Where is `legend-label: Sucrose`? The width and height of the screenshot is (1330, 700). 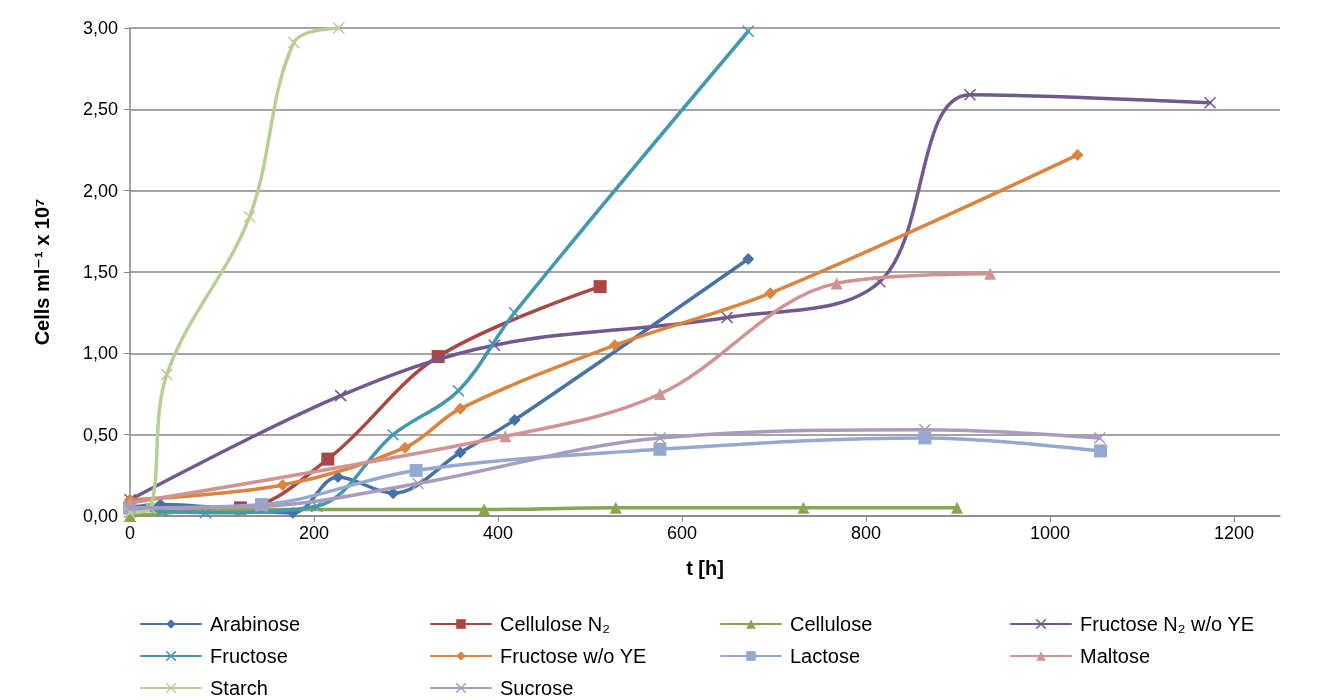 legend-label: Sucrose is located at coordinates (537, 688).